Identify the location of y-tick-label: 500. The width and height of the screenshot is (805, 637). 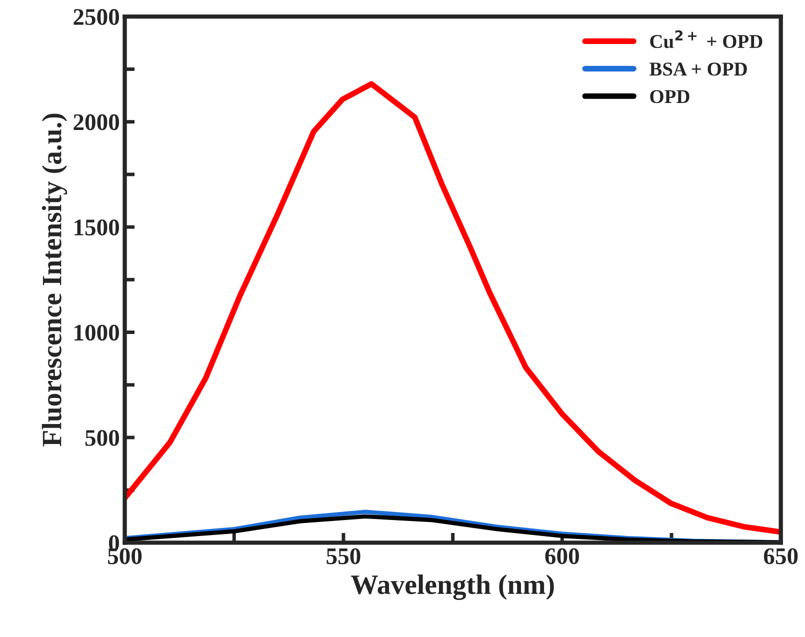
(102, 438).